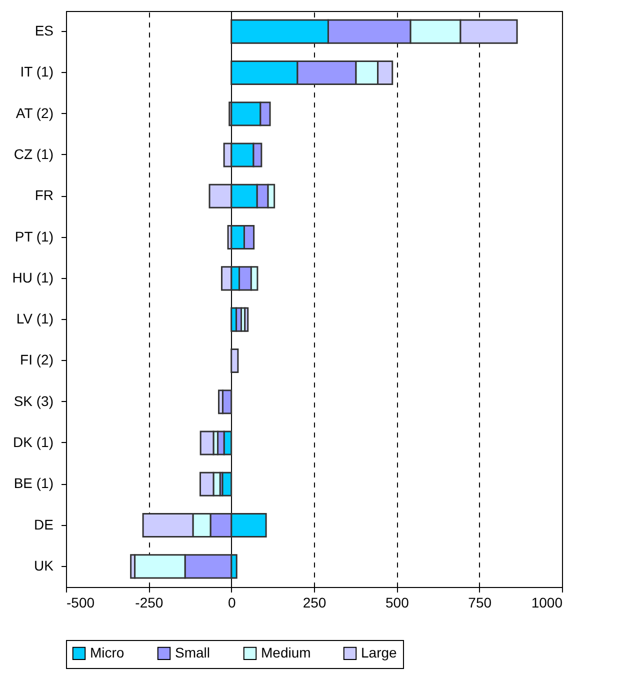 Image resolution: width=620 pixels, height=680 pixels. Describe the element at coordinates (34, 154) in the screenshot. I see `y-tick-label: CZ (1)` at that location.